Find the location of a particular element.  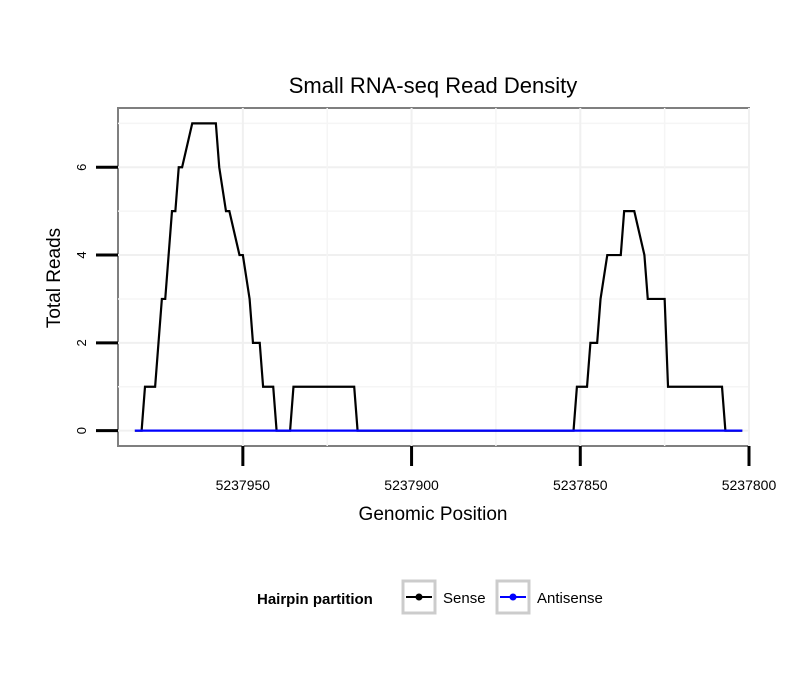

x-axis-label: Genomic Position is located at coordinates (433, 514).